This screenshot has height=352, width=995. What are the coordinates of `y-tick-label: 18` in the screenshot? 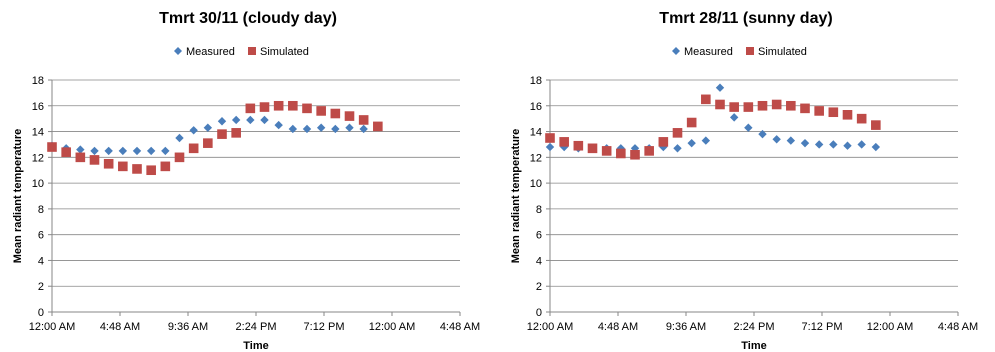 It's located at (38, 81).